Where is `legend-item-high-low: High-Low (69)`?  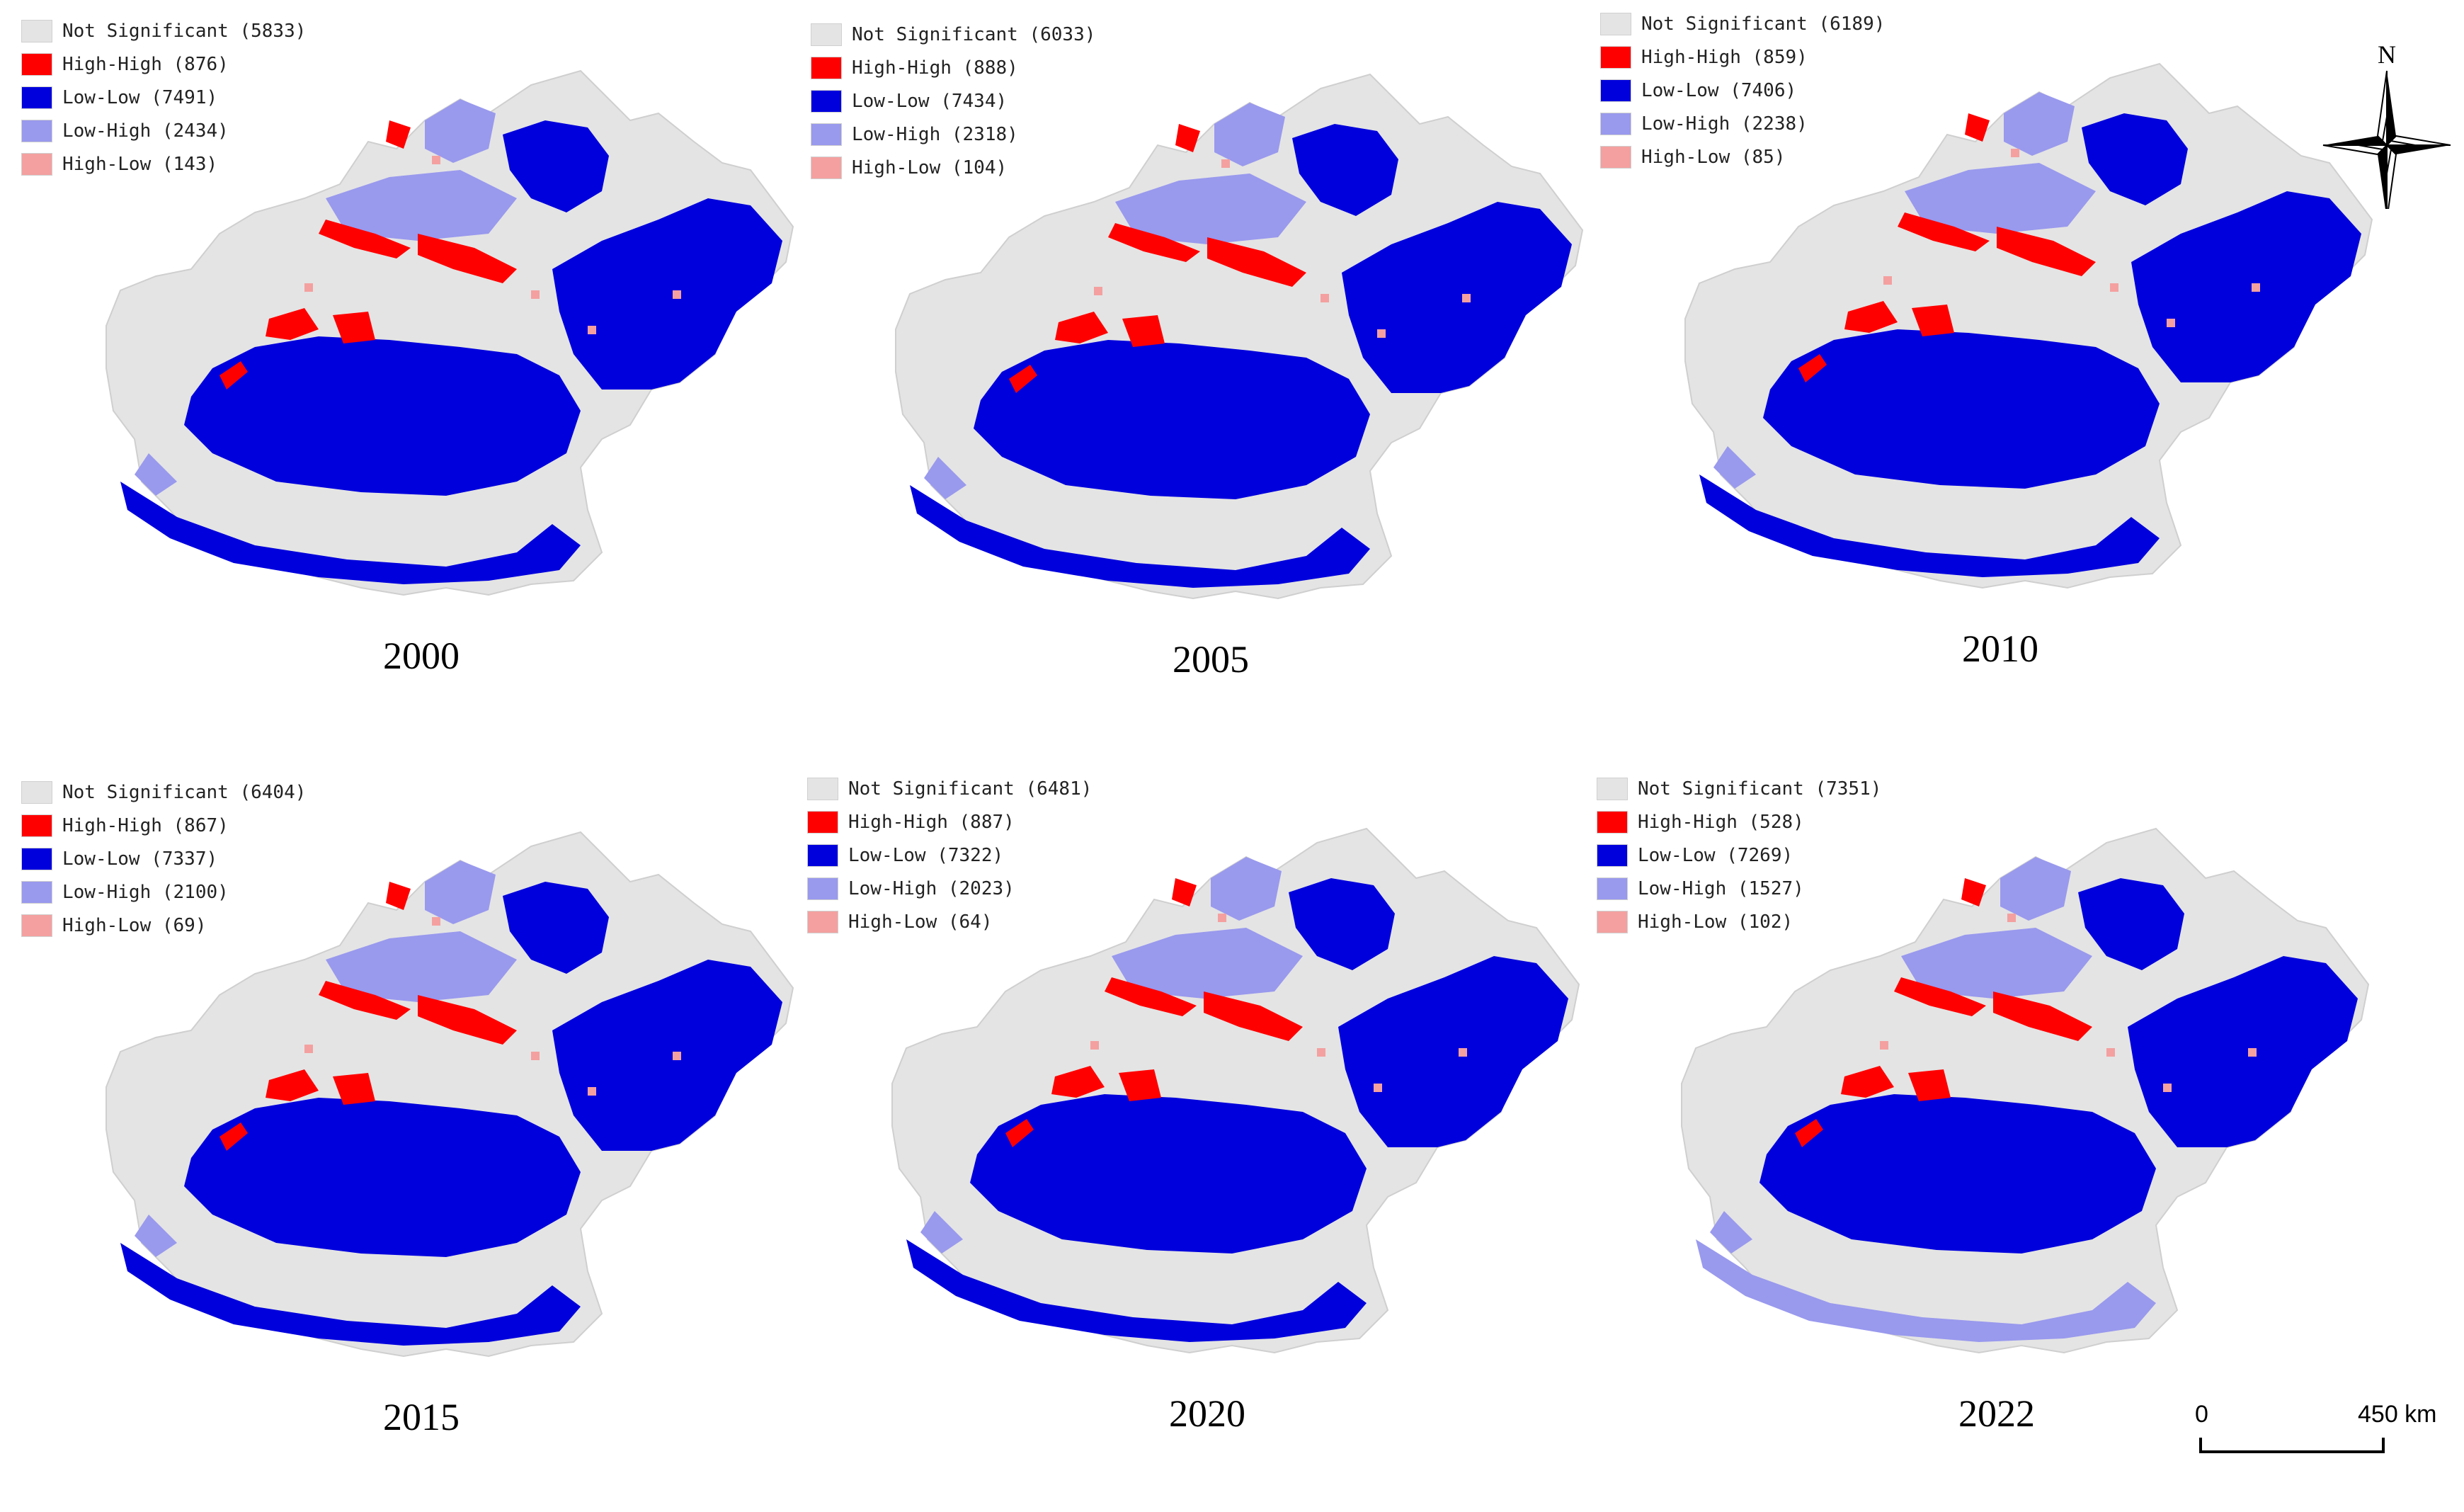
legend-item-high-low: High-Low (69) is located at coordinates (164, 925).